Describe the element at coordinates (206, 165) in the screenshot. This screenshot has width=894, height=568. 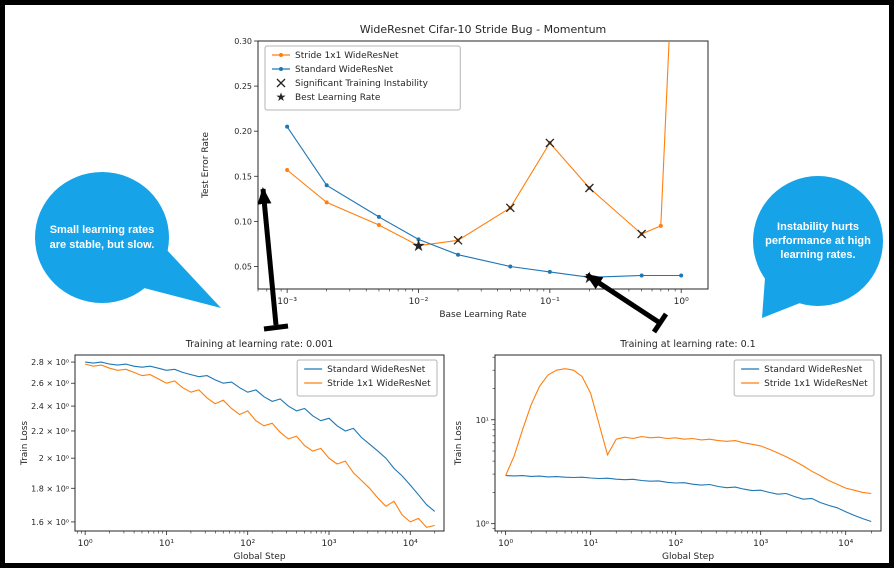
I see `svg-text: Test Error Rate` at that location.